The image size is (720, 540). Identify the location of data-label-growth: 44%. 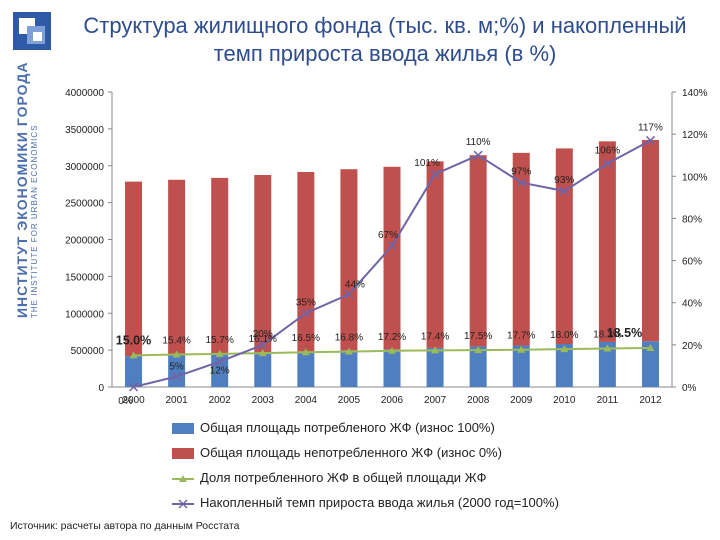
(355, 284).